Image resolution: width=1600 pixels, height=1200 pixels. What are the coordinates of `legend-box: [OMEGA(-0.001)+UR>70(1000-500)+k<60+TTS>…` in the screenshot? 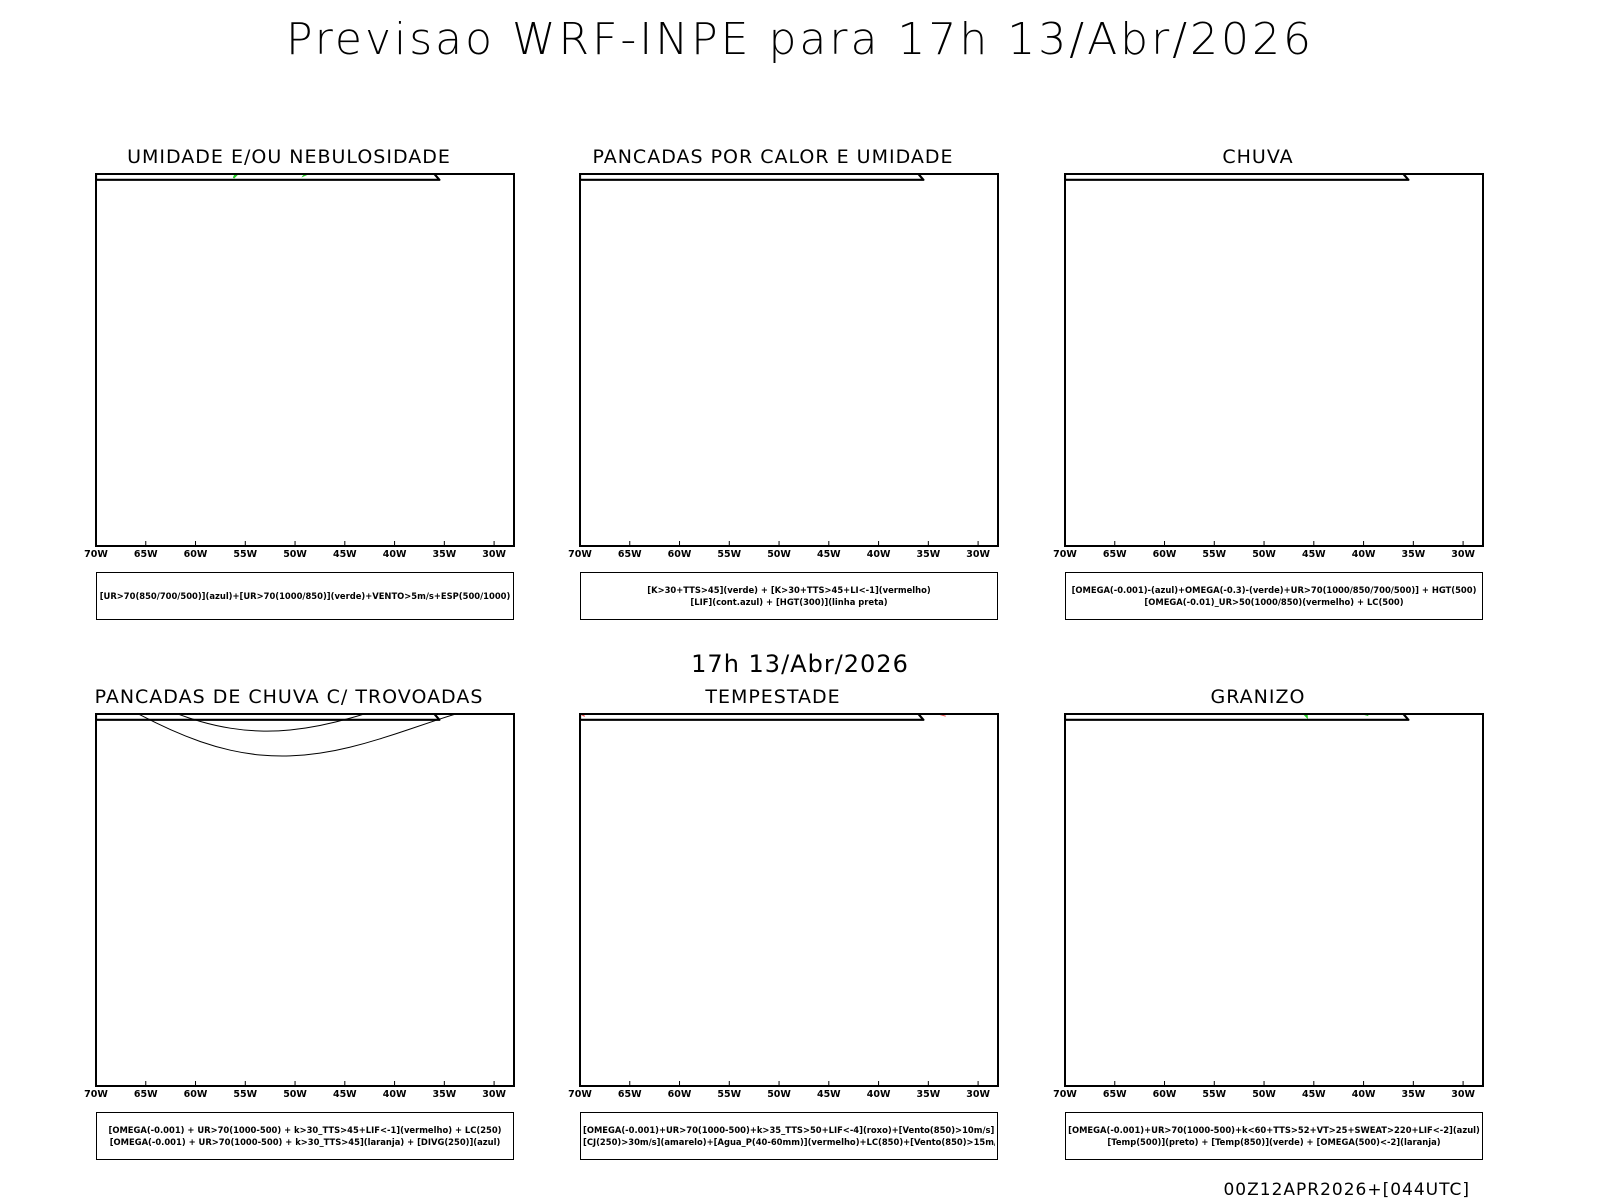 It's located at (1274, 1136).